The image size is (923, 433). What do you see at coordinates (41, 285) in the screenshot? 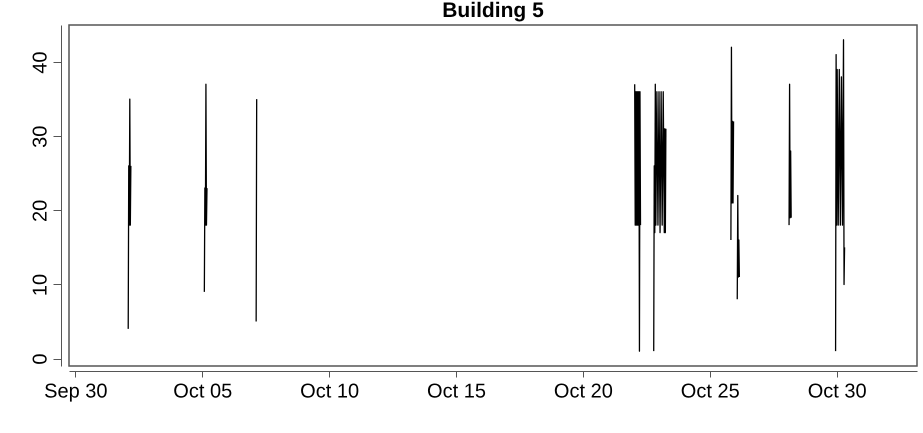
I see `y-tick-label: 10` at bounding box center [41, 285].